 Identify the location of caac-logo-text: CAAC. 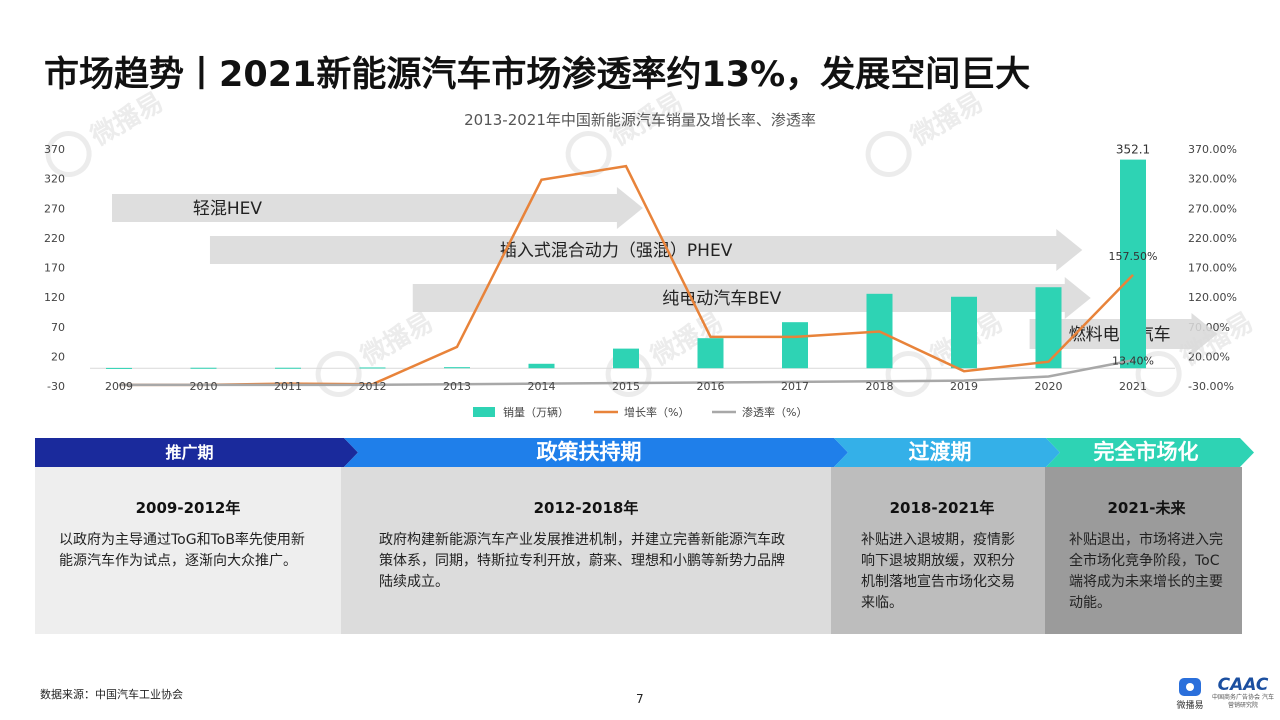
(1243, 685).